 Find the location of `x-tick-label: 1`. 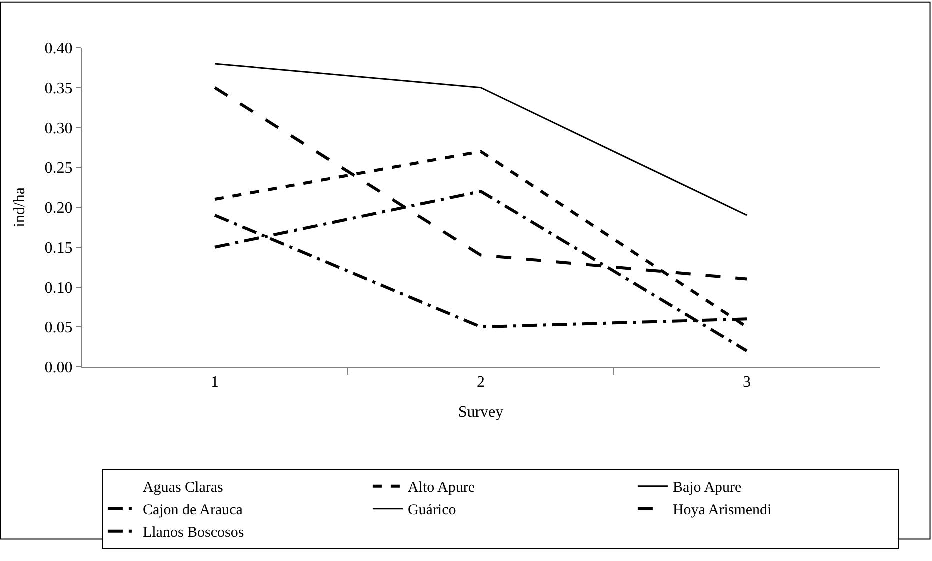

x-tick-label: 1 is located at coordinates (215, 383).